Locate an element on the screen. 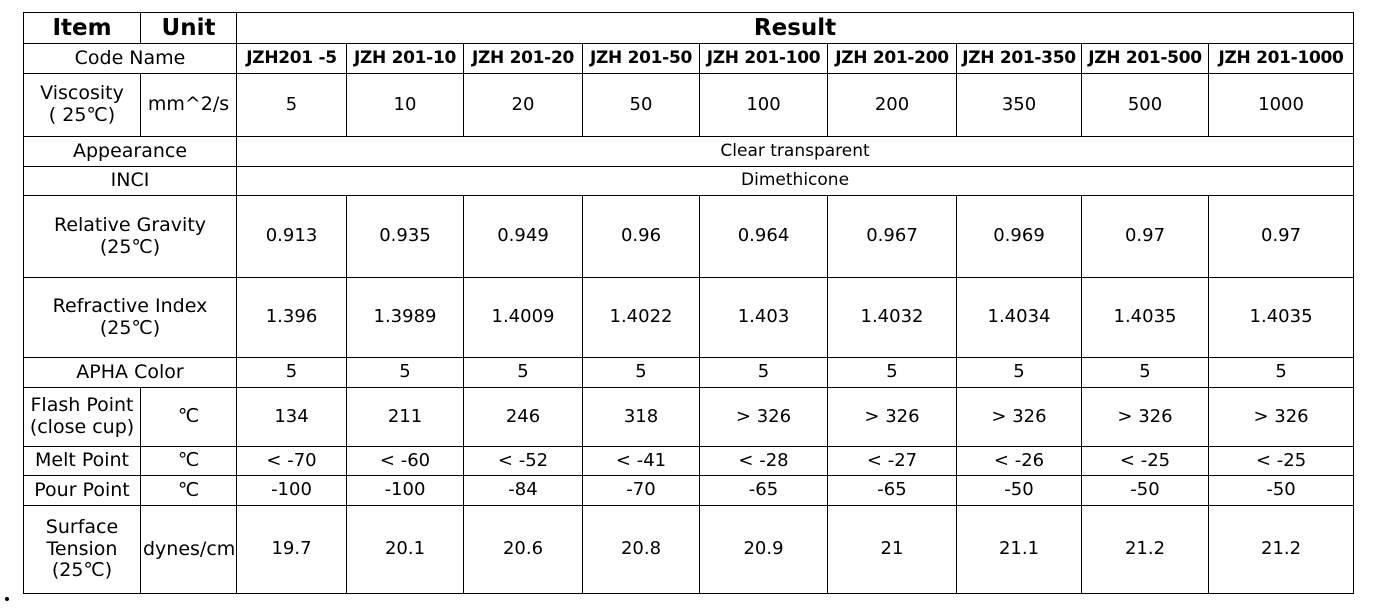  code-name-cell: JZH 201-350 is located at coordinates (1019, 58).